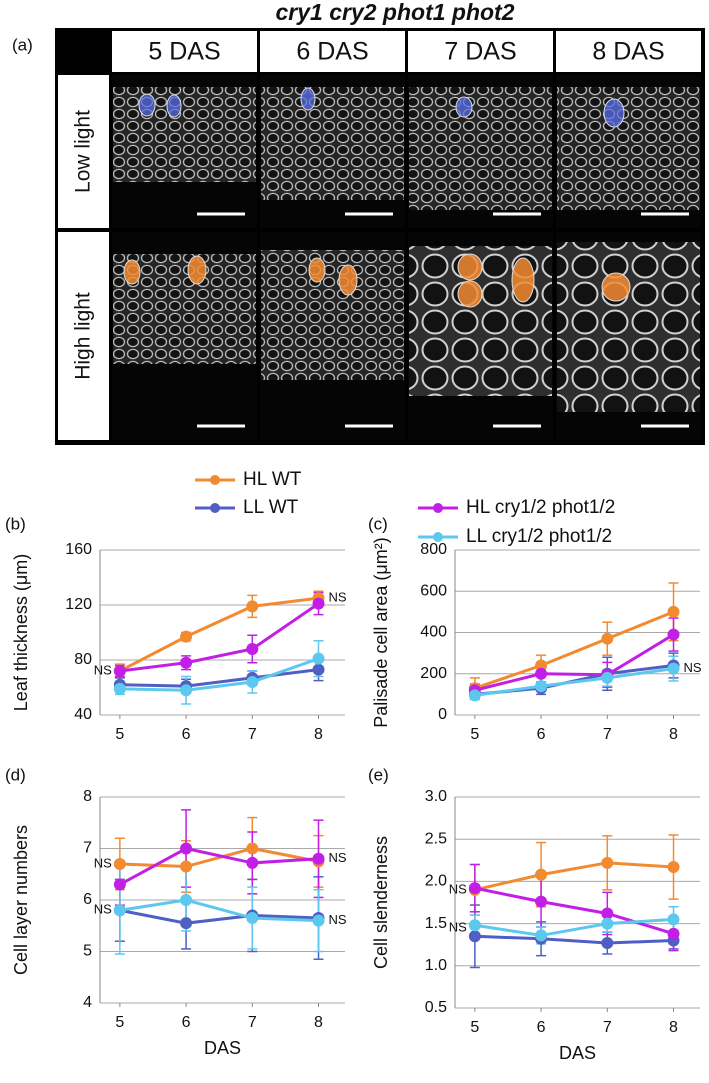  I want to click on y-tick-label: 200, so click(433, 673).